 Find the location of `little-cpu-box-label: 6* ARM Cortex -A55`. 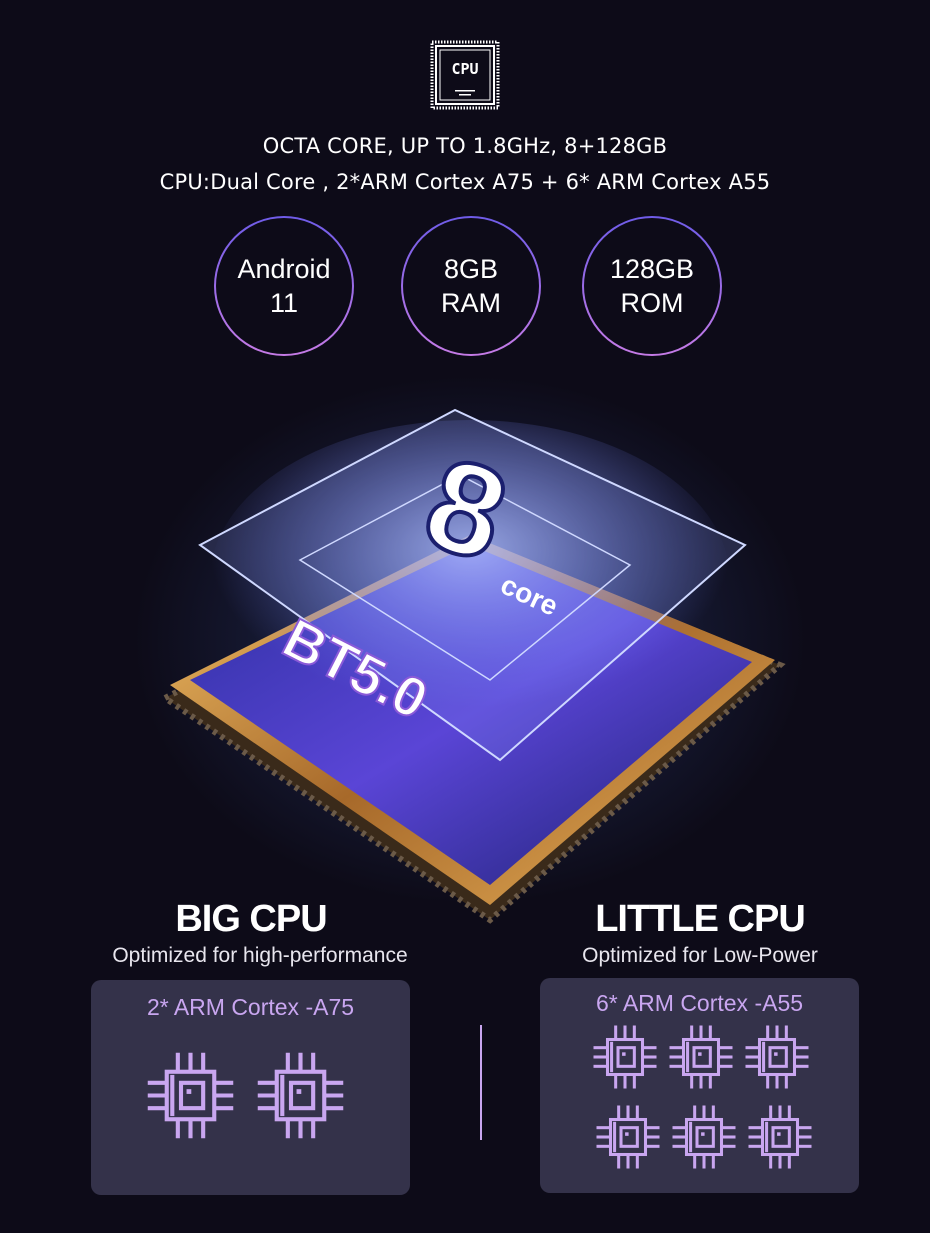

little-cpu-box-label: 6* ARM Cortex -A55 is located at coordinates (699, 1003).